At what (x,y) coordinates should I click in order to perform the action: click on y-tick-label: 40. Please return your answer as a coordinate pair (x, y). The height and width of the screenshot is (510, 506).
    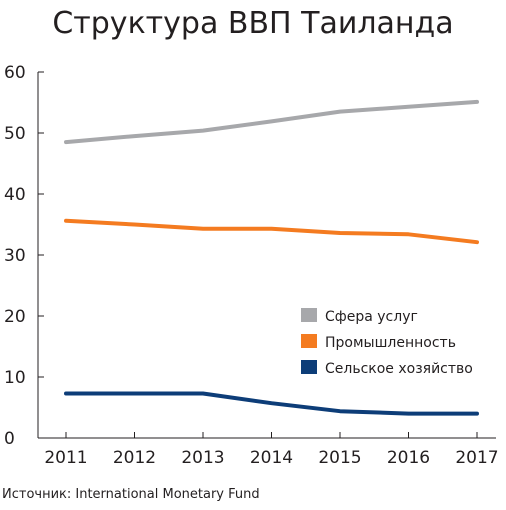
    Looking at the image, I should click on (15, 195).